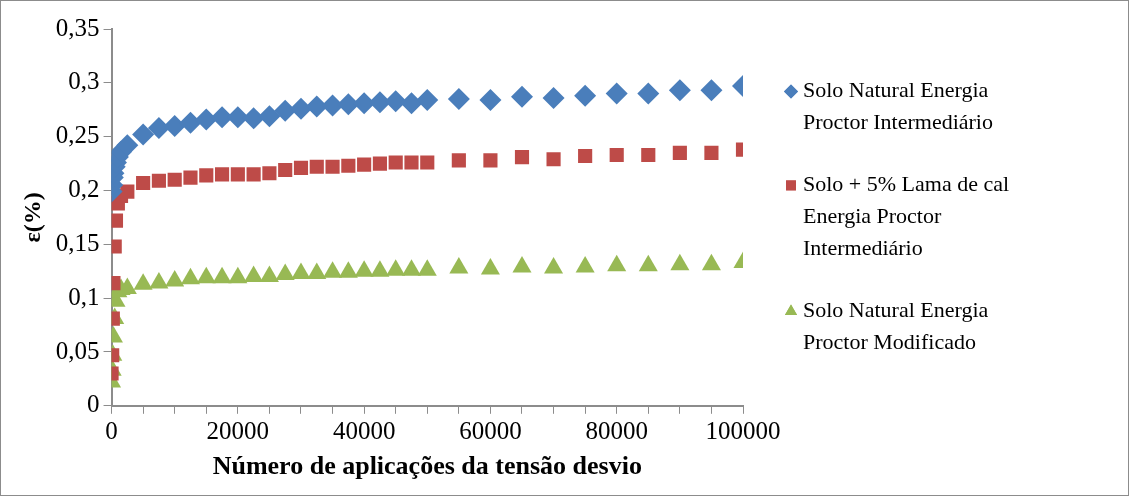 This screenshot has height=496, width=1129. What do you see at coordinates (490, 431) in the screenshot?
I see `x-tick-label: 60000` at bounding box center [490, 431].